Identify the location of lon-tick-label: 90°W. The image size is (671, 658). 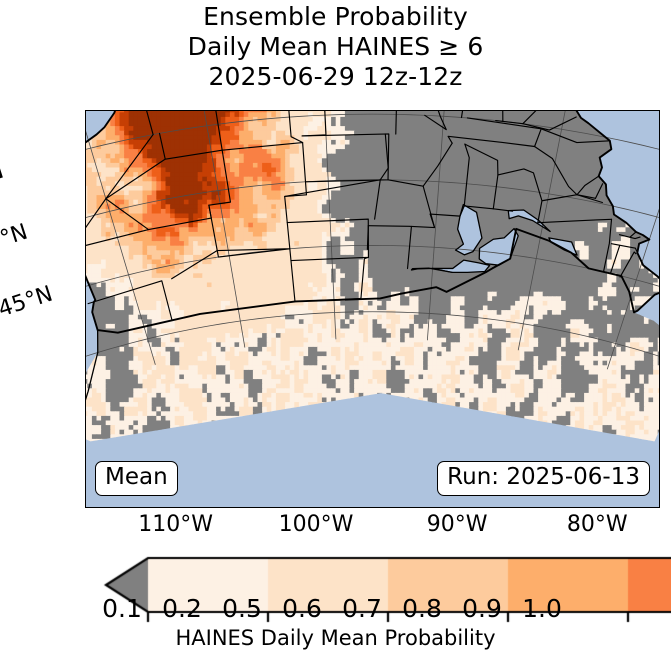
(457, 524).